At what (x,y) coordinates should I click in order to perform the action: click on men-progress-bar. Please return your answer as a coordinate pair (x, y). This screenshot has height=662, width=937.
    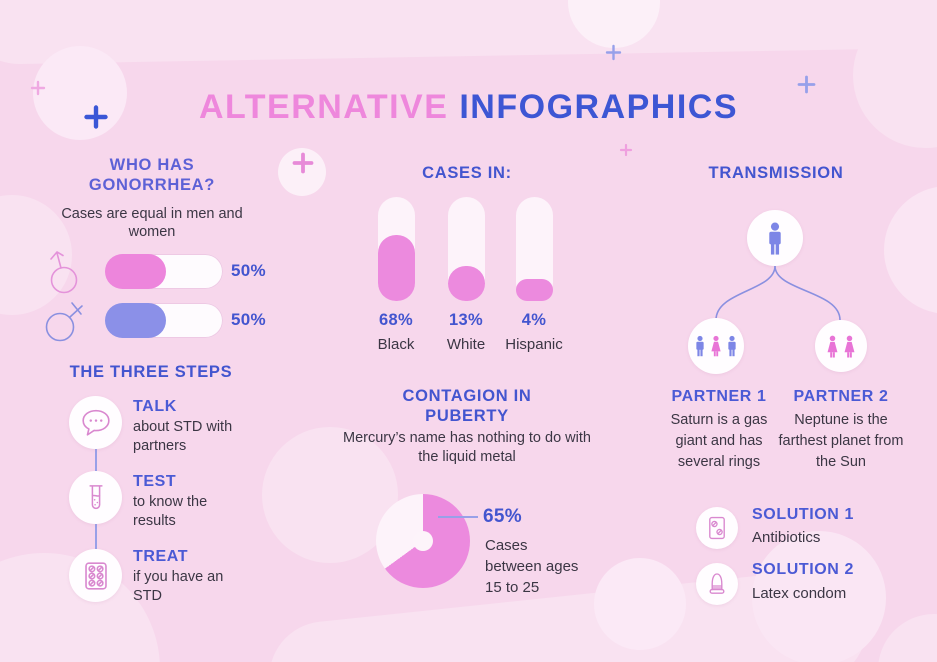
    Looking at the image, I should click on (164, 271).